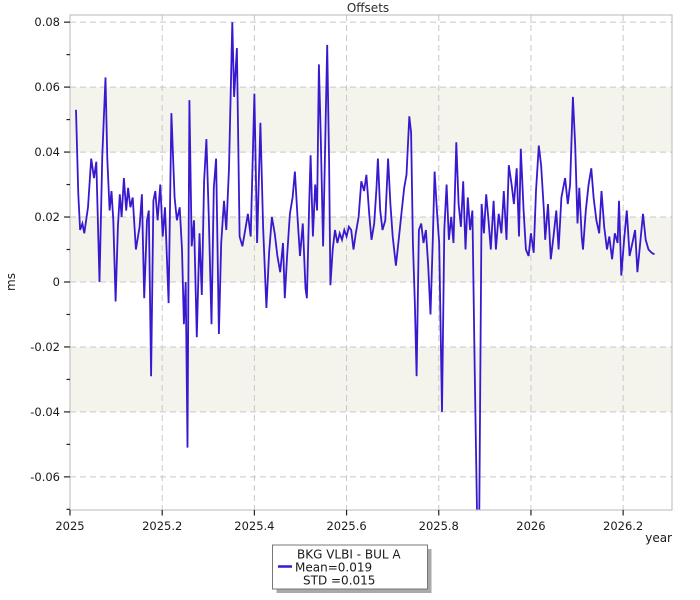 Image resolution: width=700 pixels, height=600 pixels. Describe the element at coordinates (333, 568) in the screenshot. I see `legend-mean-label: Mean=0.019` at that location.